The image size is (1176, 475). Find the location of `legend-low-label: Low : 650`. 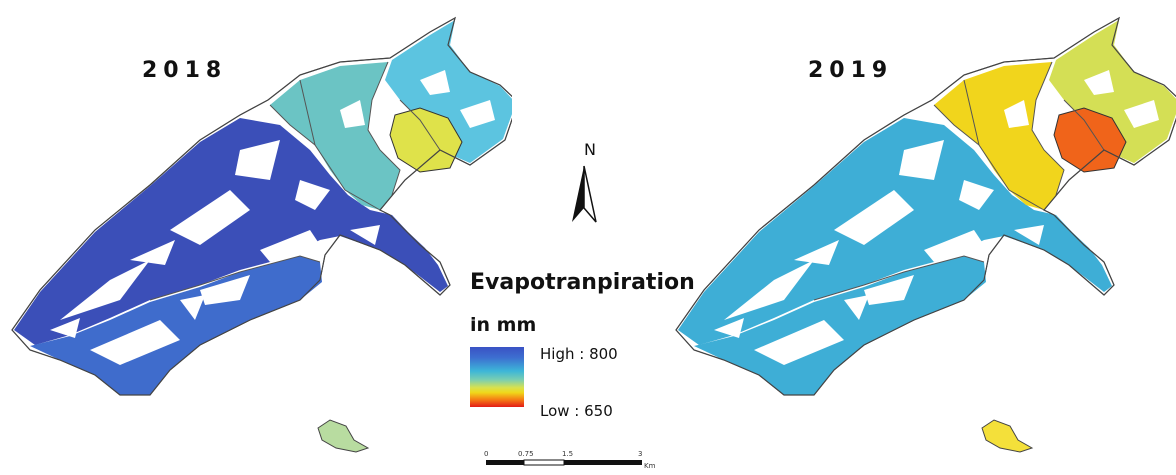

legend-low-label: Low : 650 is located at coordinates (576, 411).